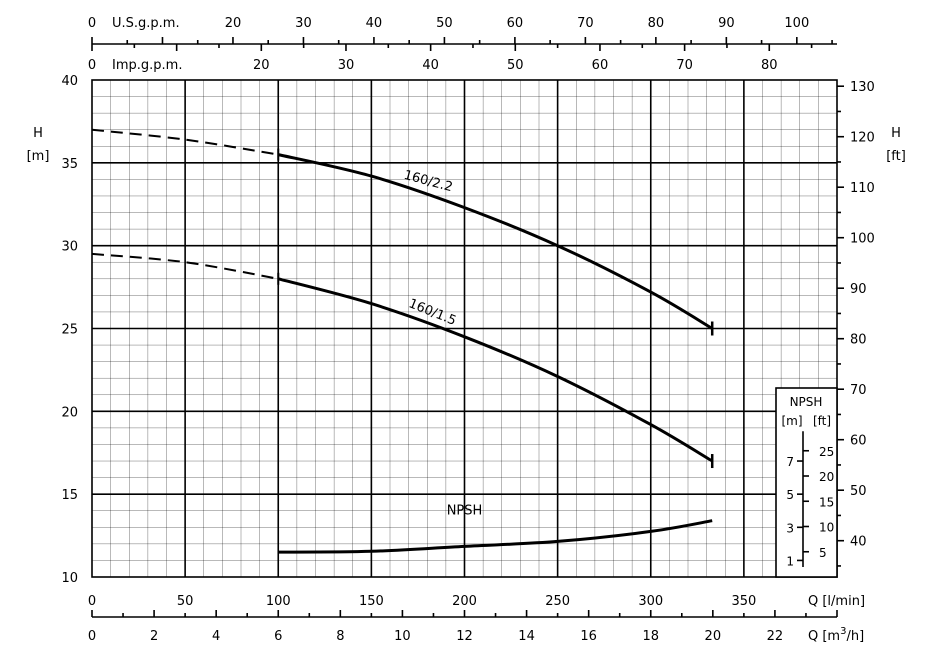 The width and height of the screenshot is (927, 649). What do you see at coordinates (822, 421) in the screenshot?
I see `npsh-inset-unit-ft: [ft]` at bounding box center [822, 421].